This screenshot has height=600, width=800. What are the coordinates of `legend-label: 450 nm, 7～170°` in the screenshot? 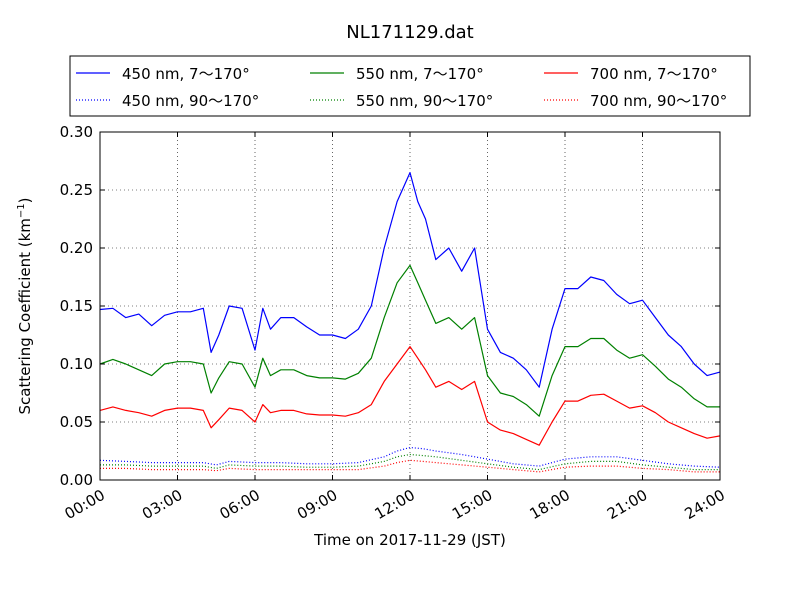 It's located at (186, 74).